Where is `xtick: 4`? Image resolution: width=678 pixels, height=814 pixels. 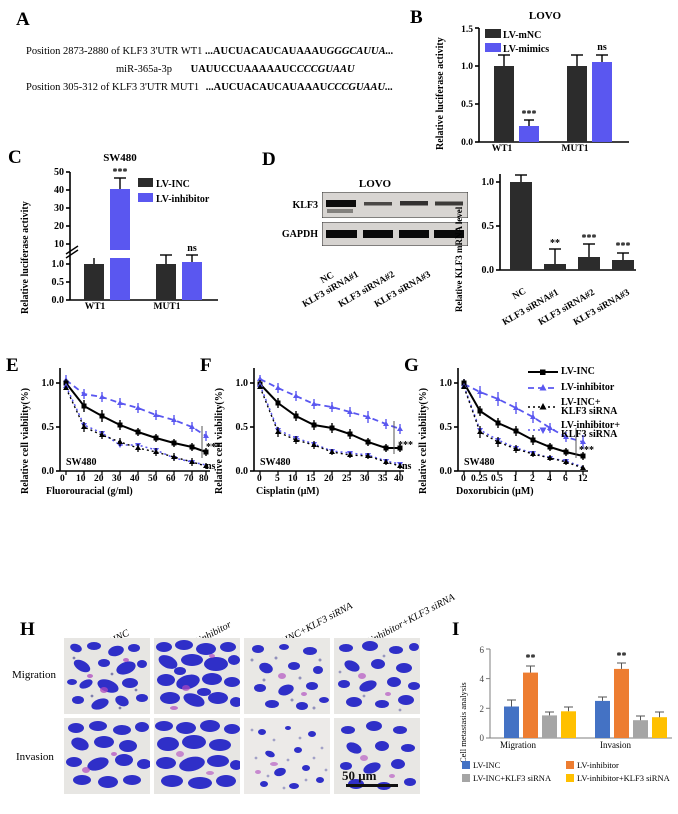
xtick: 4 is located at coordinates (549, 479).